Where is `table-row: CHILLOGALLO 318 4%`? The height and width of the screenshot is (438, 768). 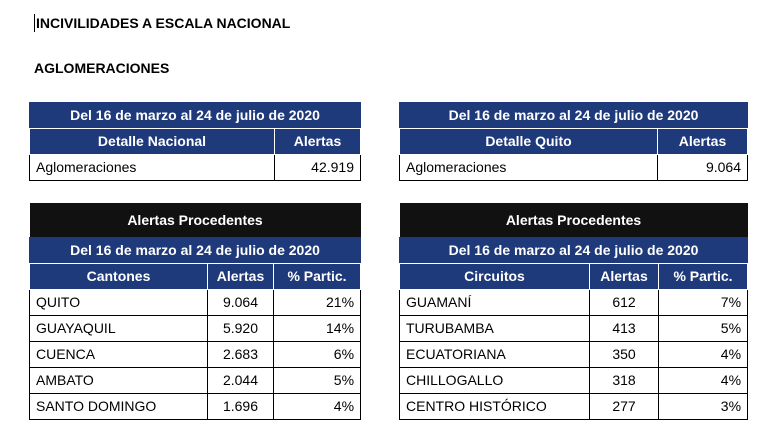
table-row: CHILLOGALLO 318 4% is located at coordinates (574, 380).